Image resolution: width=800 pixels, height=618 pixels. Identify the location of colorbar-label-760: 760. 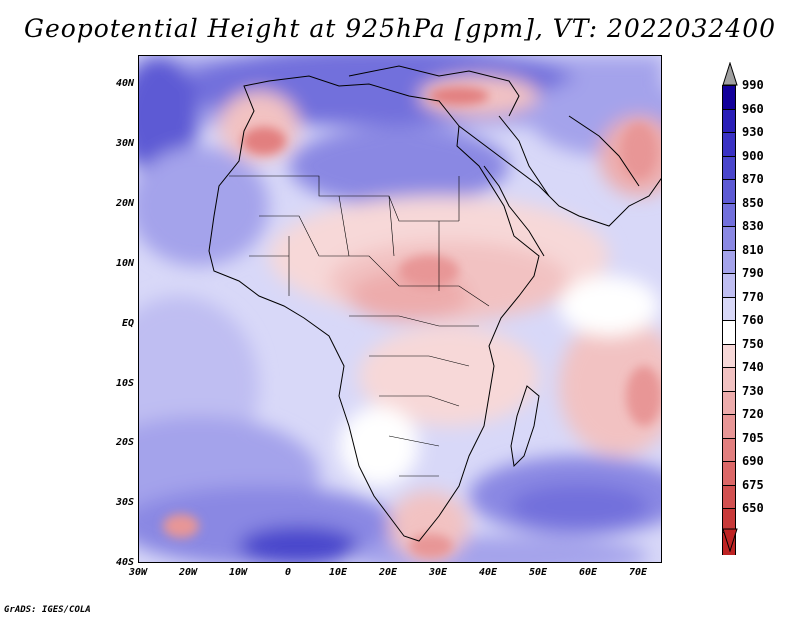
(753, 320).